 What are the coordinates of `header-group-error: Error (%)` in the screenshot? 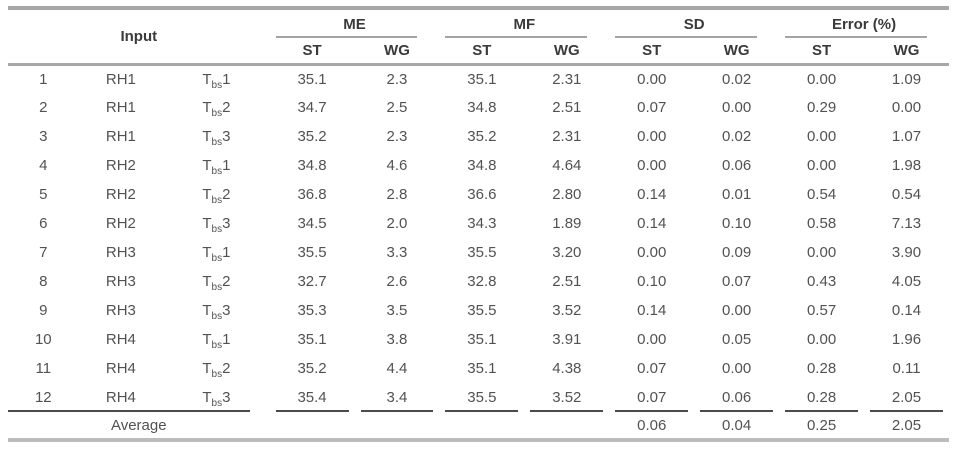 It's located at (864, 24).